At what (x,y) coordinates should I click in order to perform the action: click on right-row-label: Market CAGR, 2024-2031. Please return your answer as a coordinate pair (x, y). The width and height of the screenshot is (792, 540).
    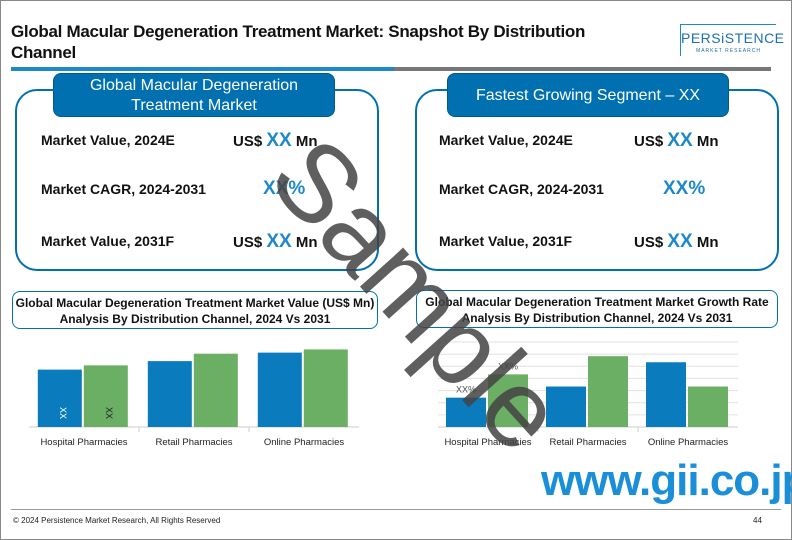
    Looking at the image, I should click on (521, 189).